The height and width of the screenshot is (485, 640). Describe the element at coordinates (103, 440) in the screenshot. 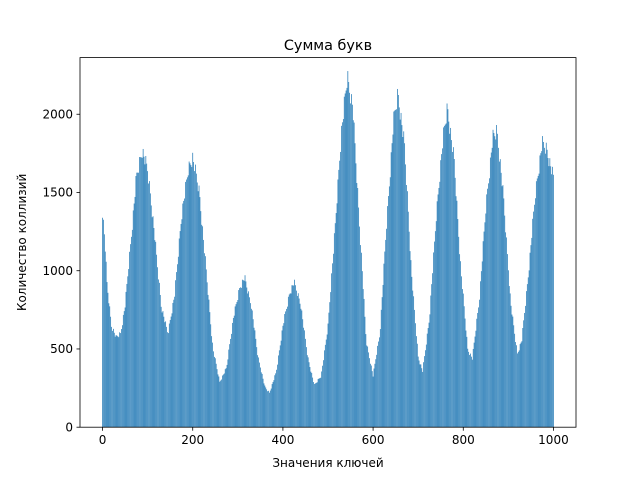

I see `x-tick-label: 0` at that location.